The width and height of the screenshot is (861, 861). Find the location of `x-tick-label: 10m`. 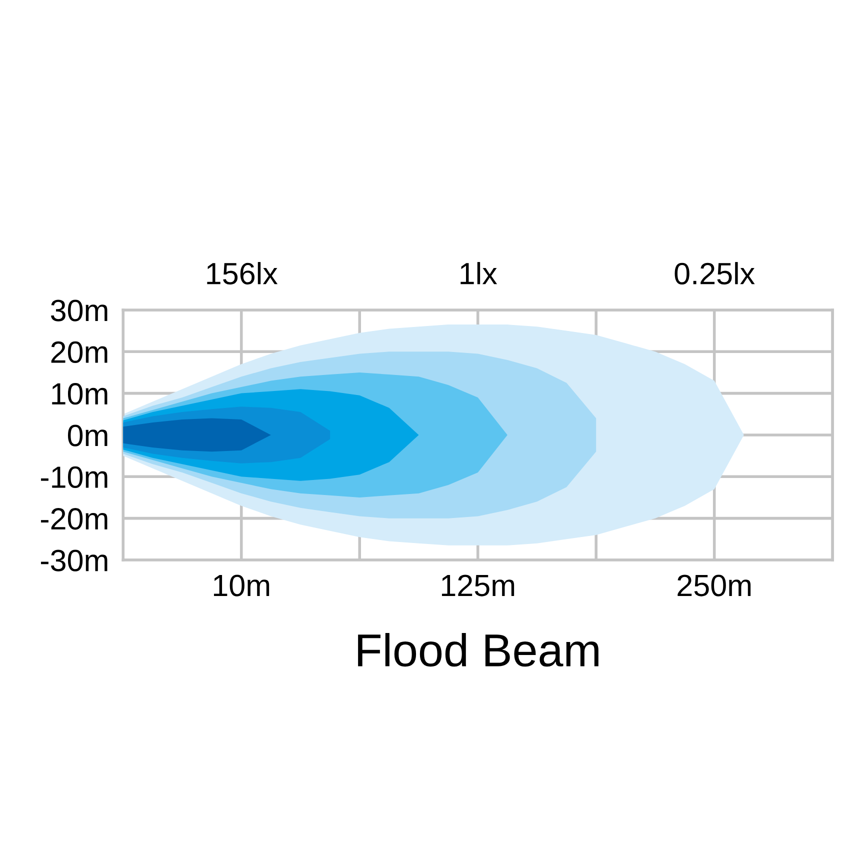

x-tick-label: 10m is located at coordinates (242, 585).